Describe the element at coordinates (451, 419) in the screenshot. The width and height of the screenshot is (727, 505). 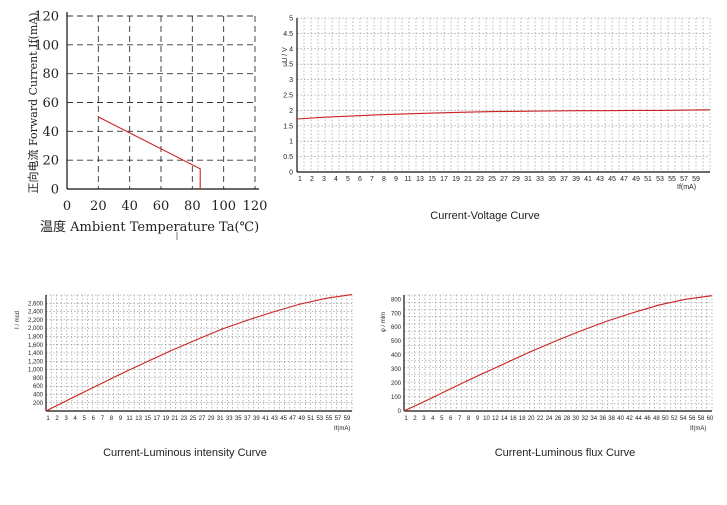
I see `chart4-xtick-label: 6` at that location.